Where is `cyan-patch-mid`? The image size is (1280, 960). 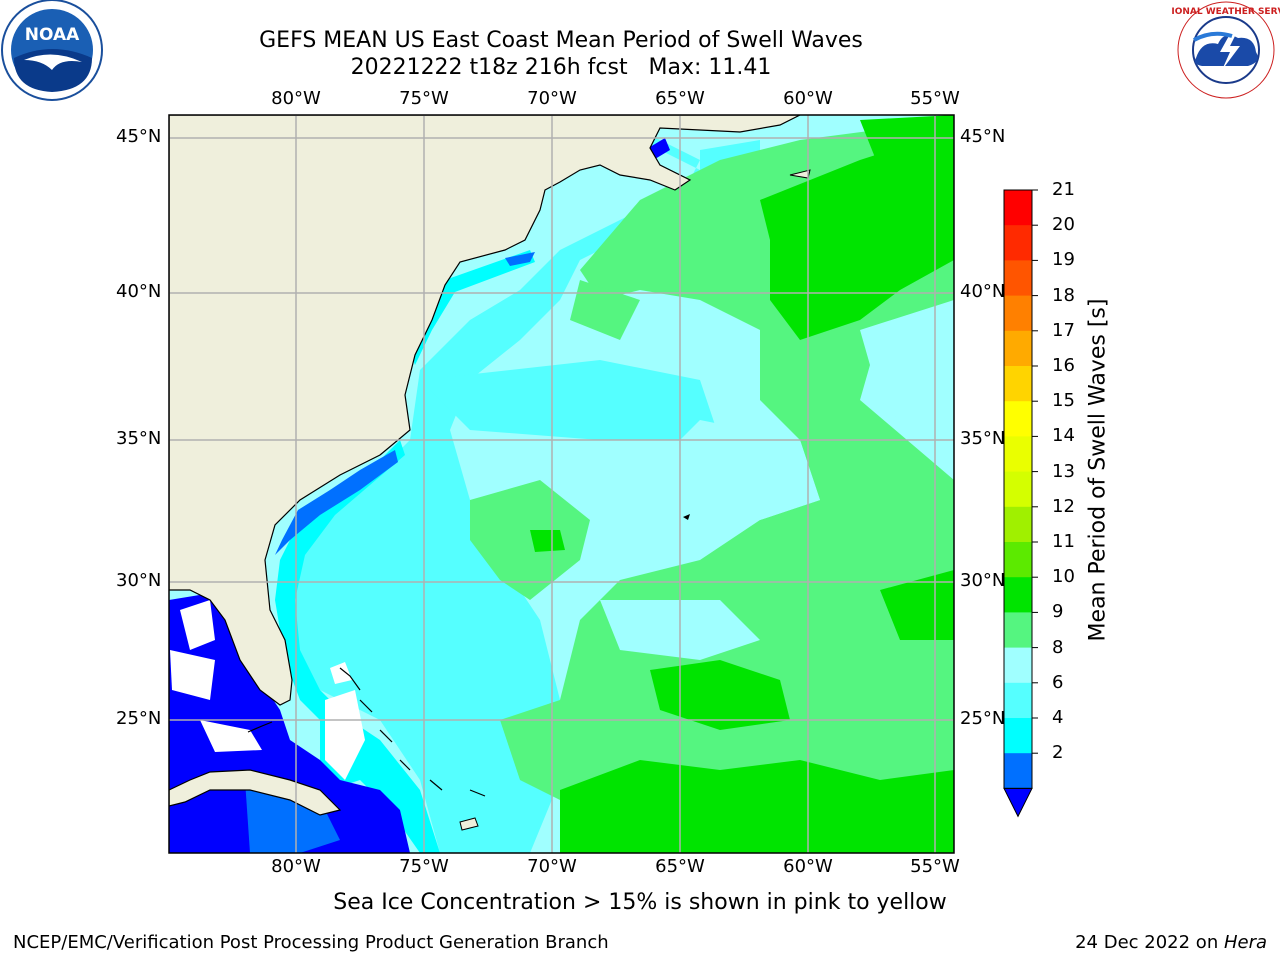
cyan-patch-mid is located at coordinates (570, 400).